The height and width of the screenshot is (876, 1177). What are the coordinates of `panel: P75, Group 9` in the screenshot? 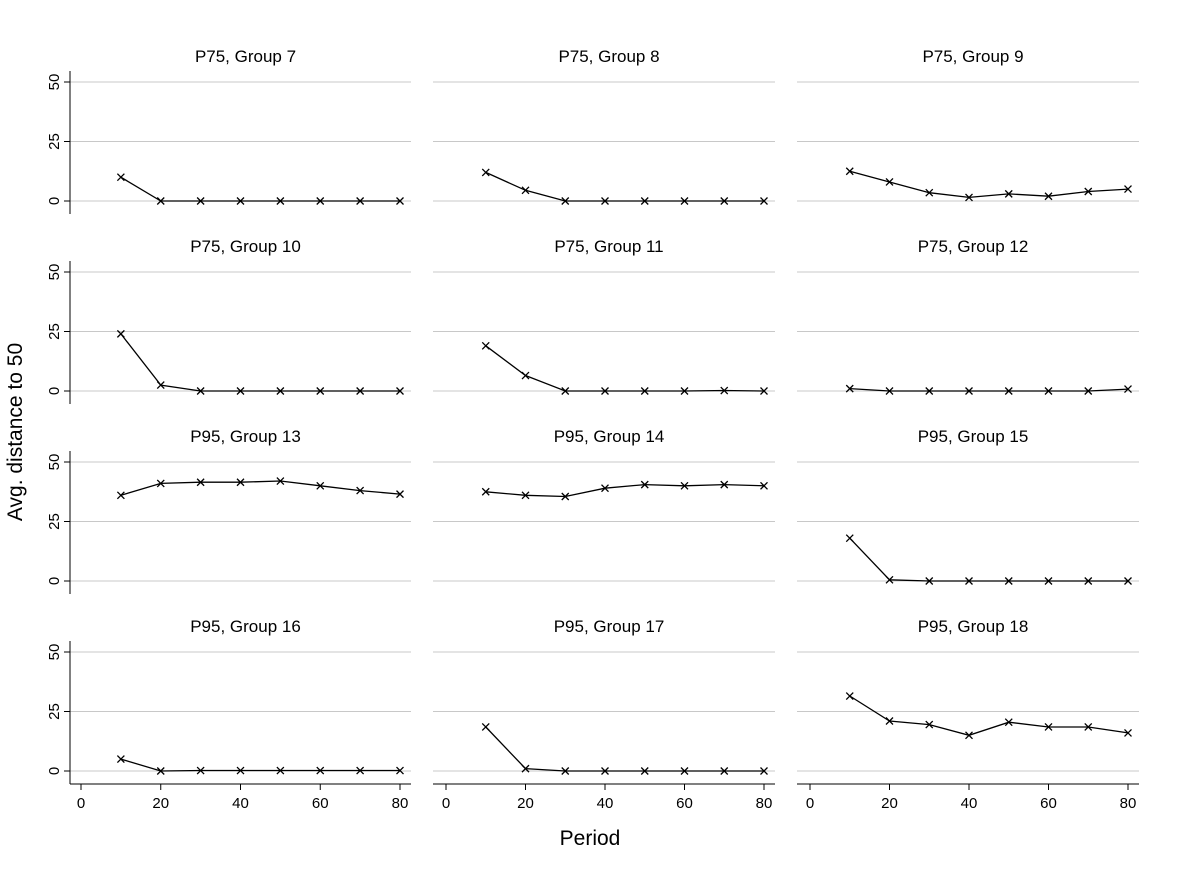 It's located at (968, 124).